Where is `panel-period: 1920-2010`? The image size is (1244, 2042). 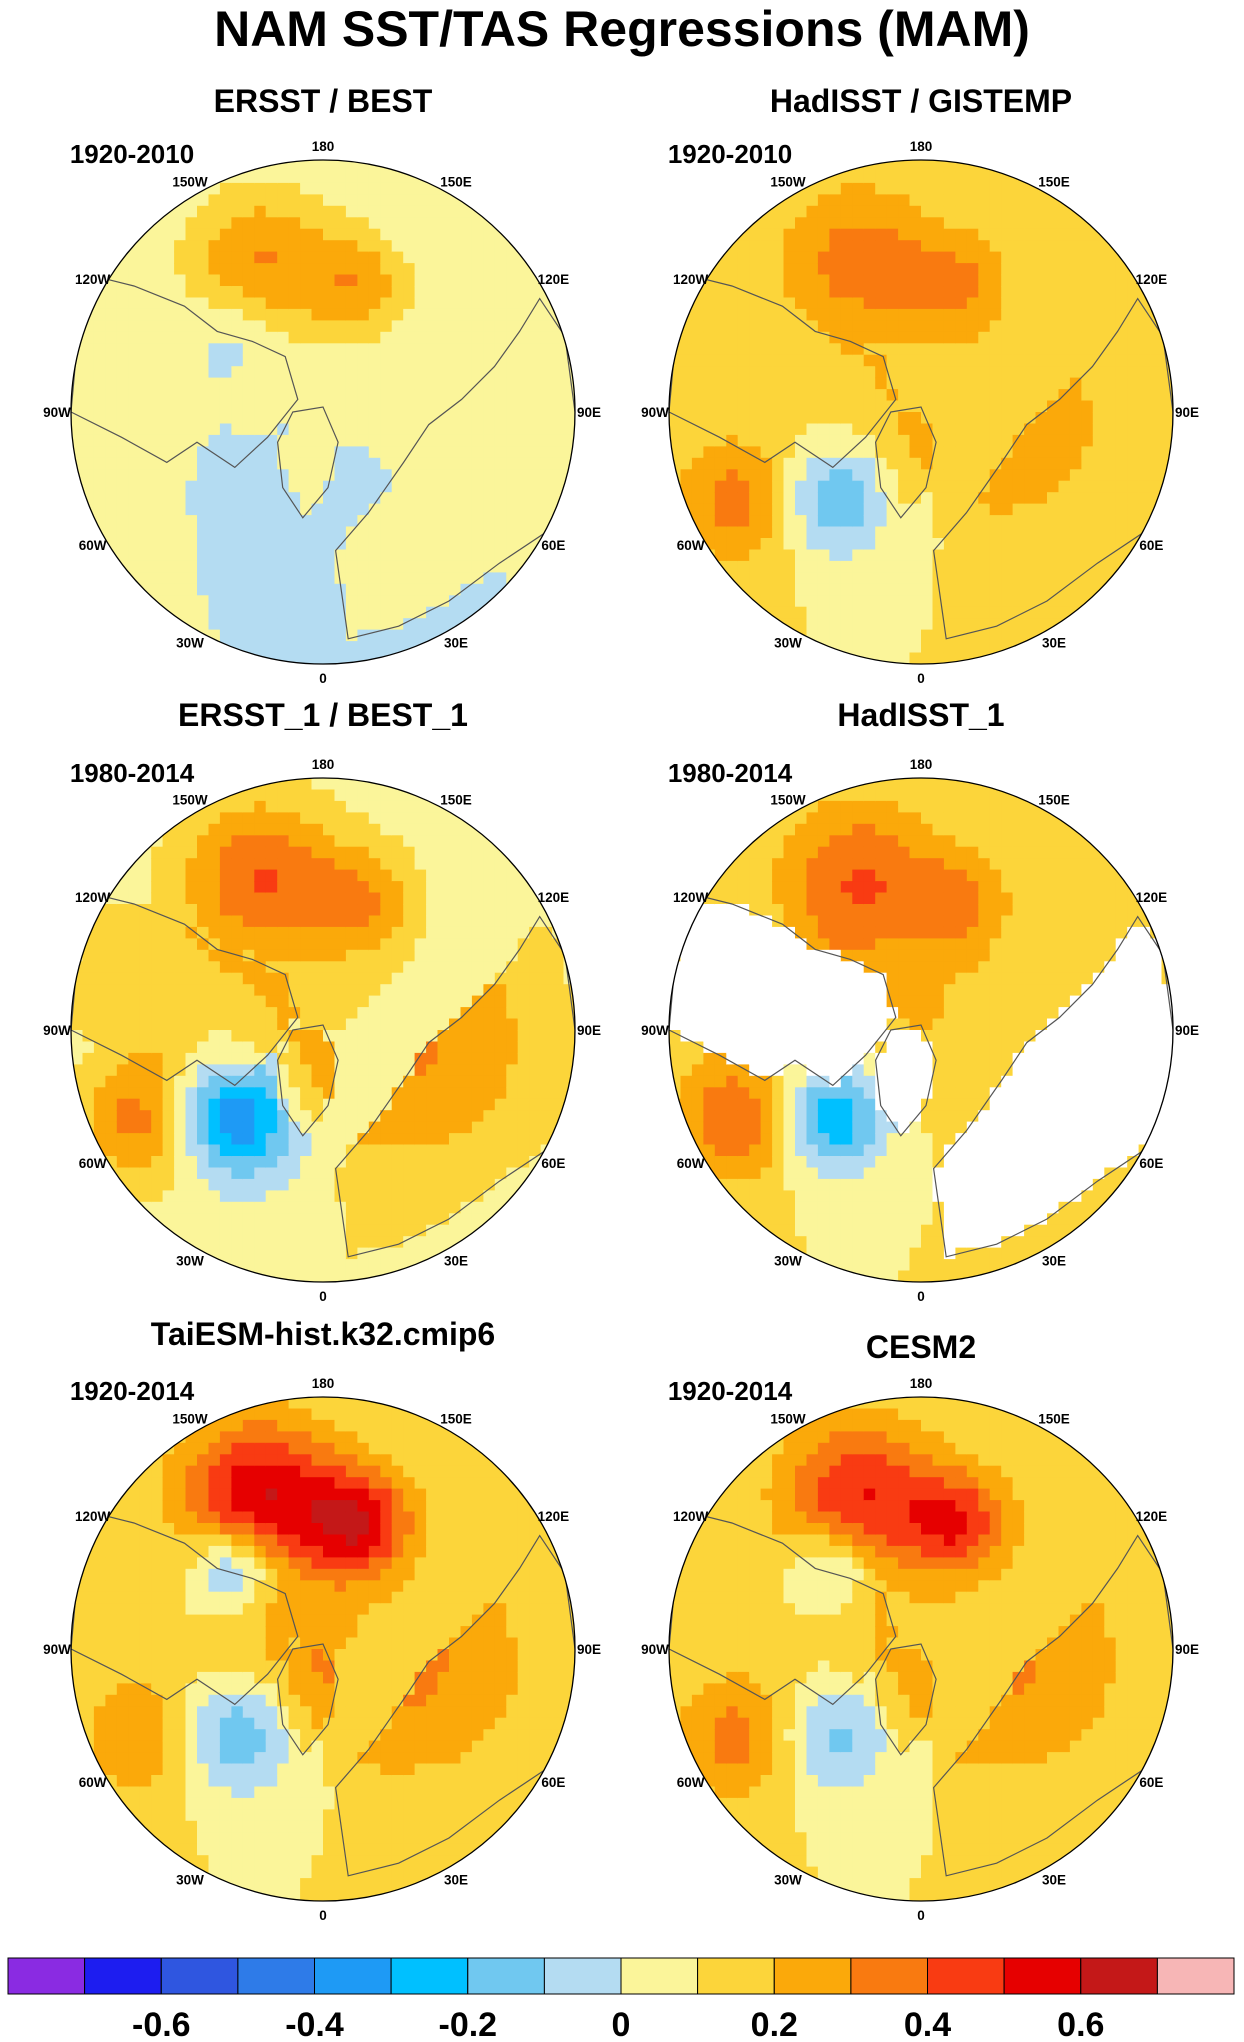 panel-period: 1920-2010 is located at coordinates (132, 154).